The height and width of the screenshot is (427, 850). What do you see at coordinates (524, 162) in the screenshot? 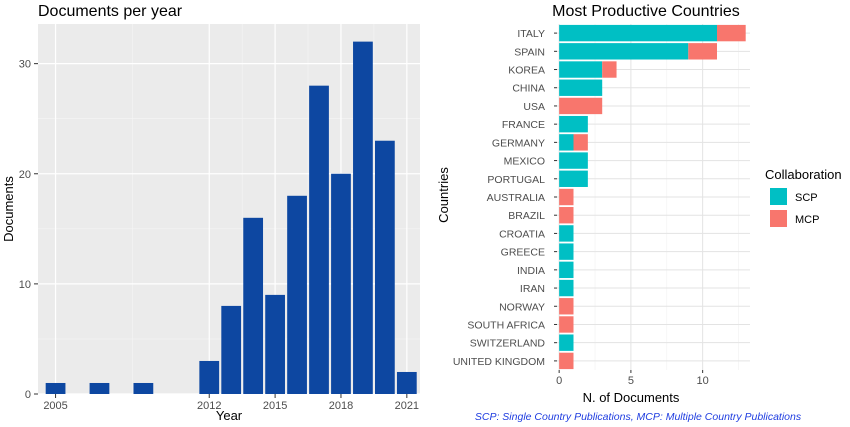
I see `category-label: MEXICO` at bounding box center [524, 162].